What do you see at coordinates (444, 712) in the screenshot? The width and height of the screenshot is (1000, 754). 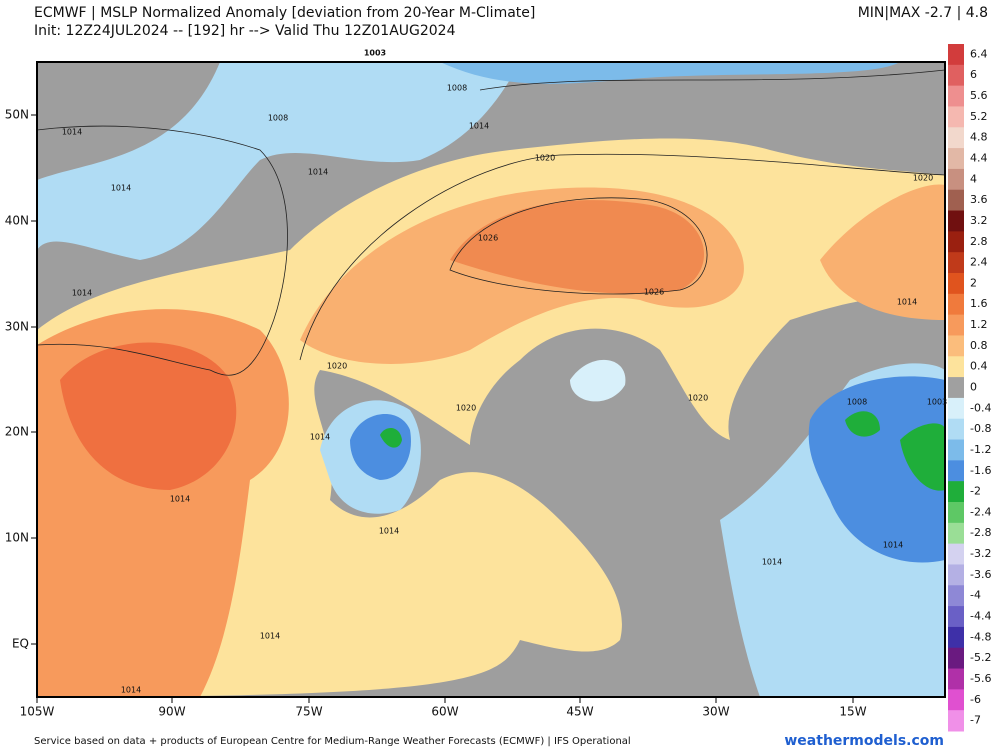 I see `lon-label: 60W` at bounding box center [444, 712].